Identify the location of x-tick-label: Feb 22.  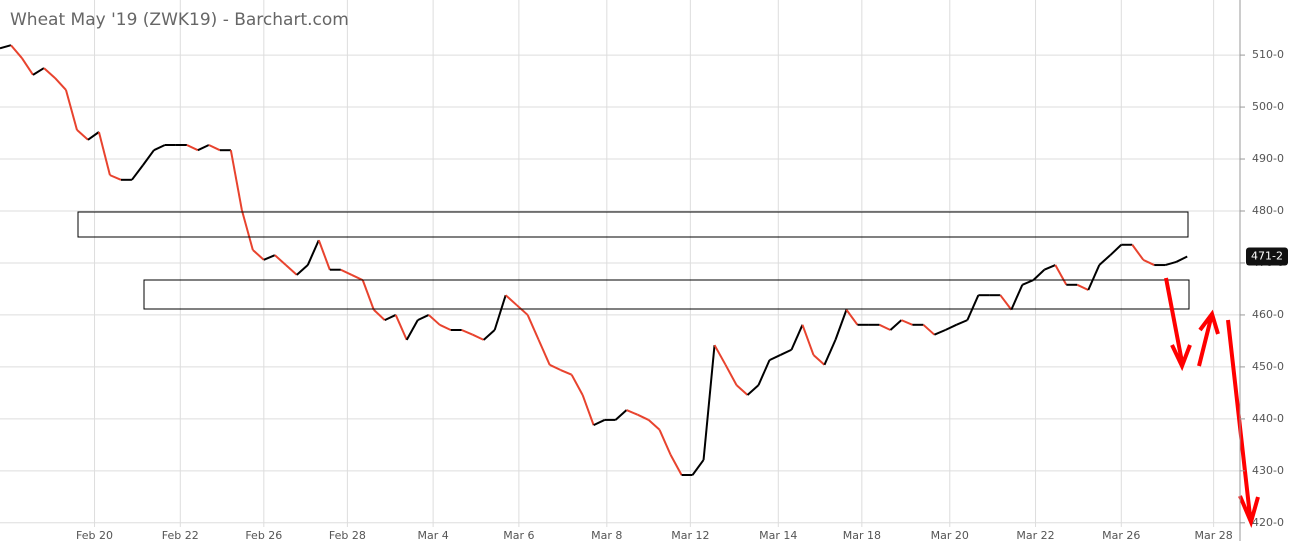
(180, 535).